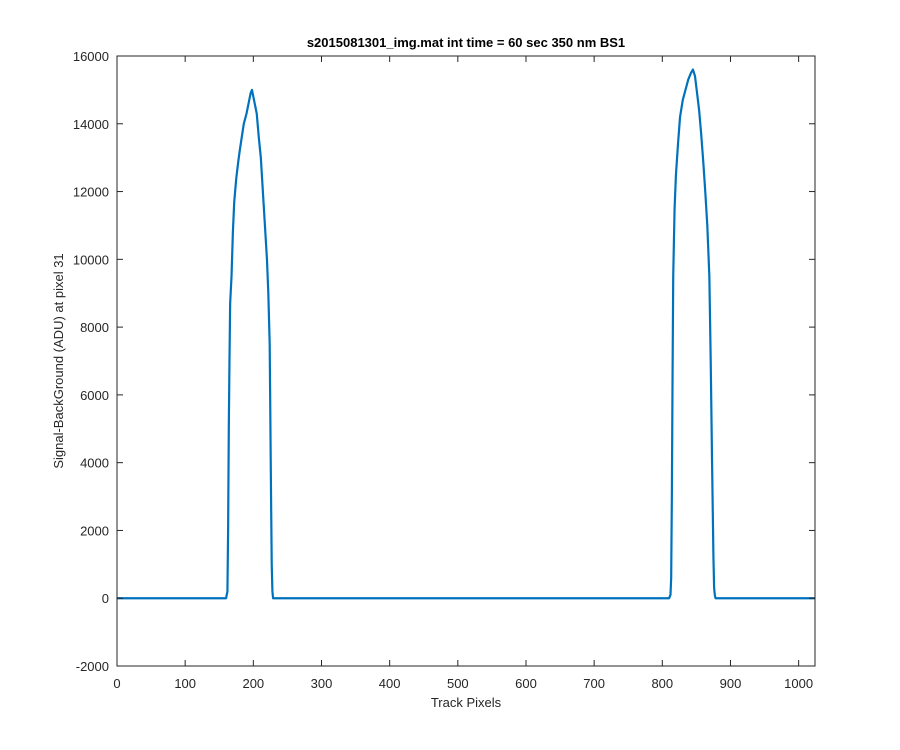 This screenshot has width=900, height=750. What do you see at coordinates (94, 463) in the screenshot?
I see `y-tick-label: 4000` at bounding box center [94, 463].